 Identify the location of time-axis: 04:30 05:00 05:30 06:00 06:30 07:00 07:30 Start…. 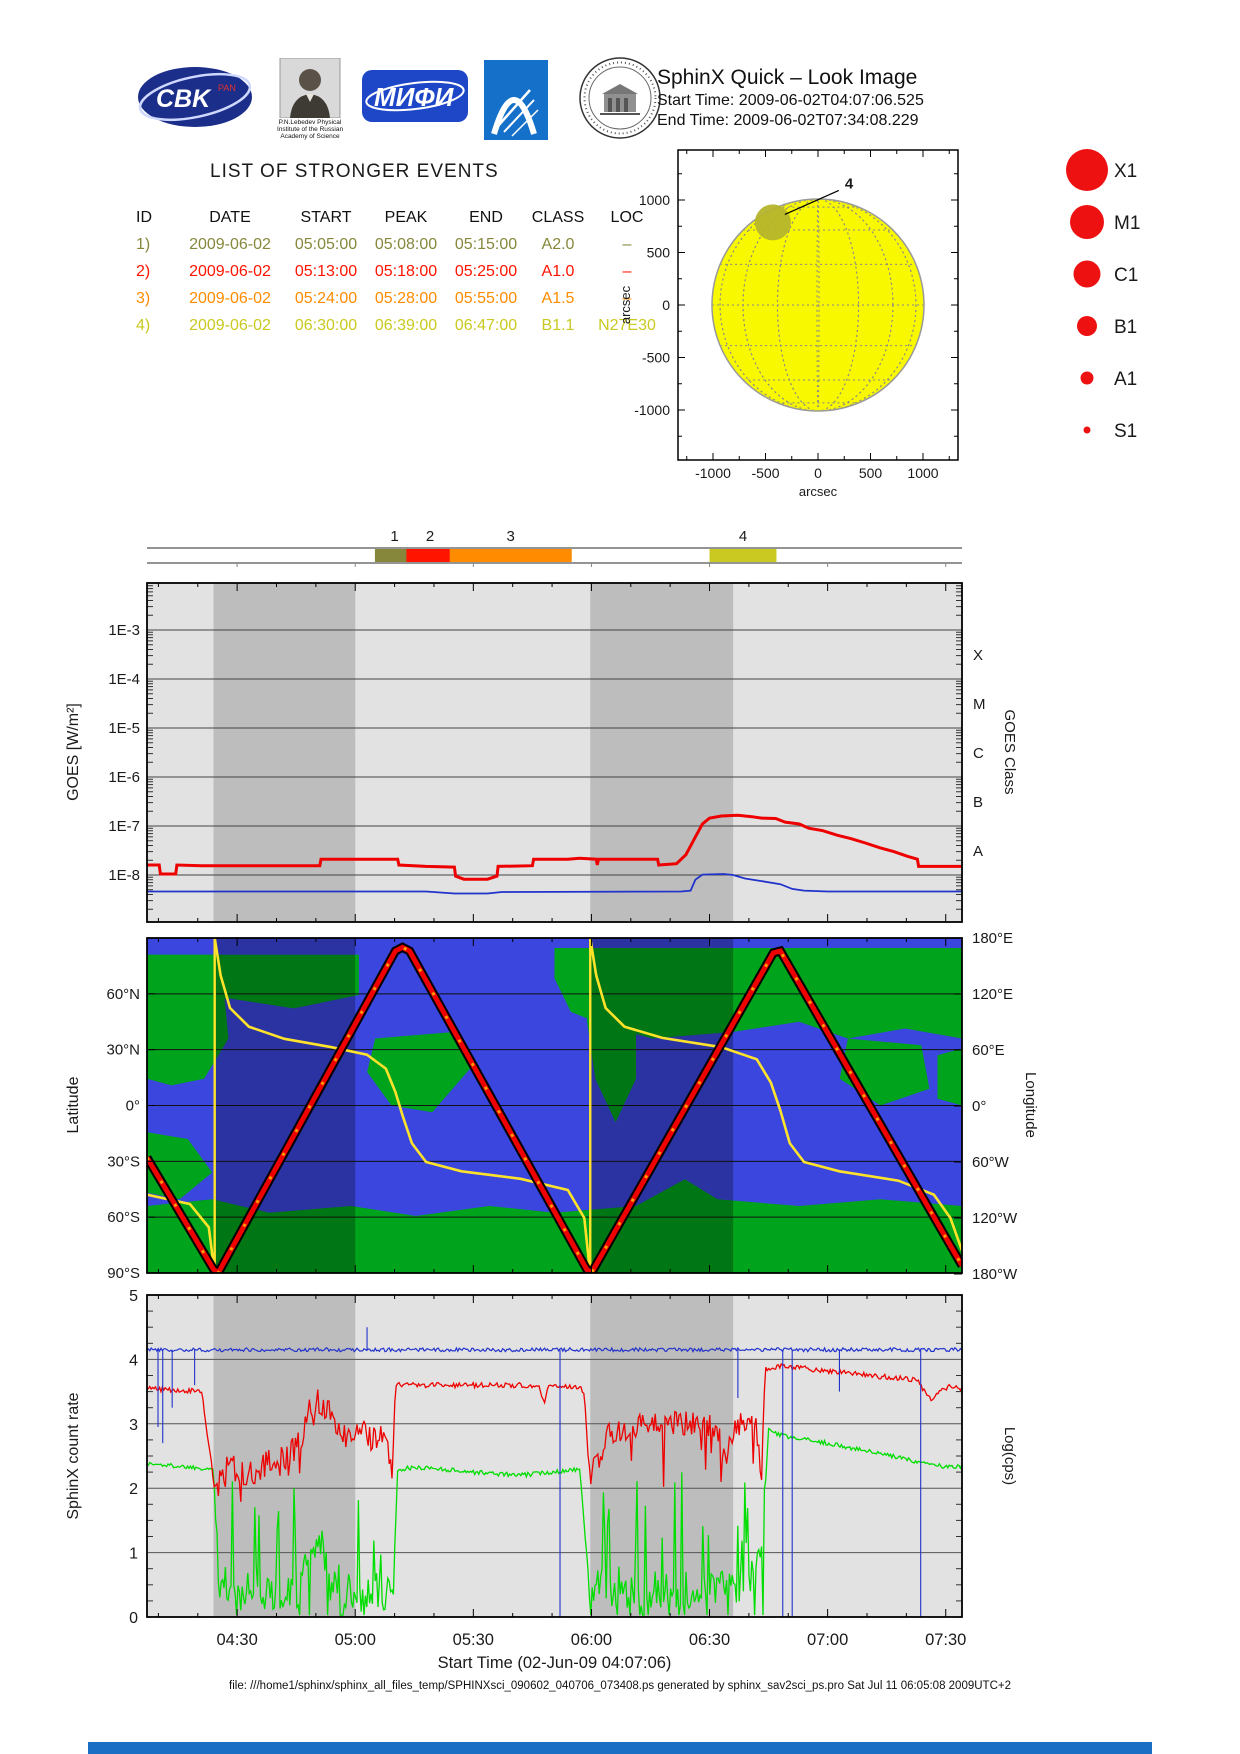
(591, 1651).